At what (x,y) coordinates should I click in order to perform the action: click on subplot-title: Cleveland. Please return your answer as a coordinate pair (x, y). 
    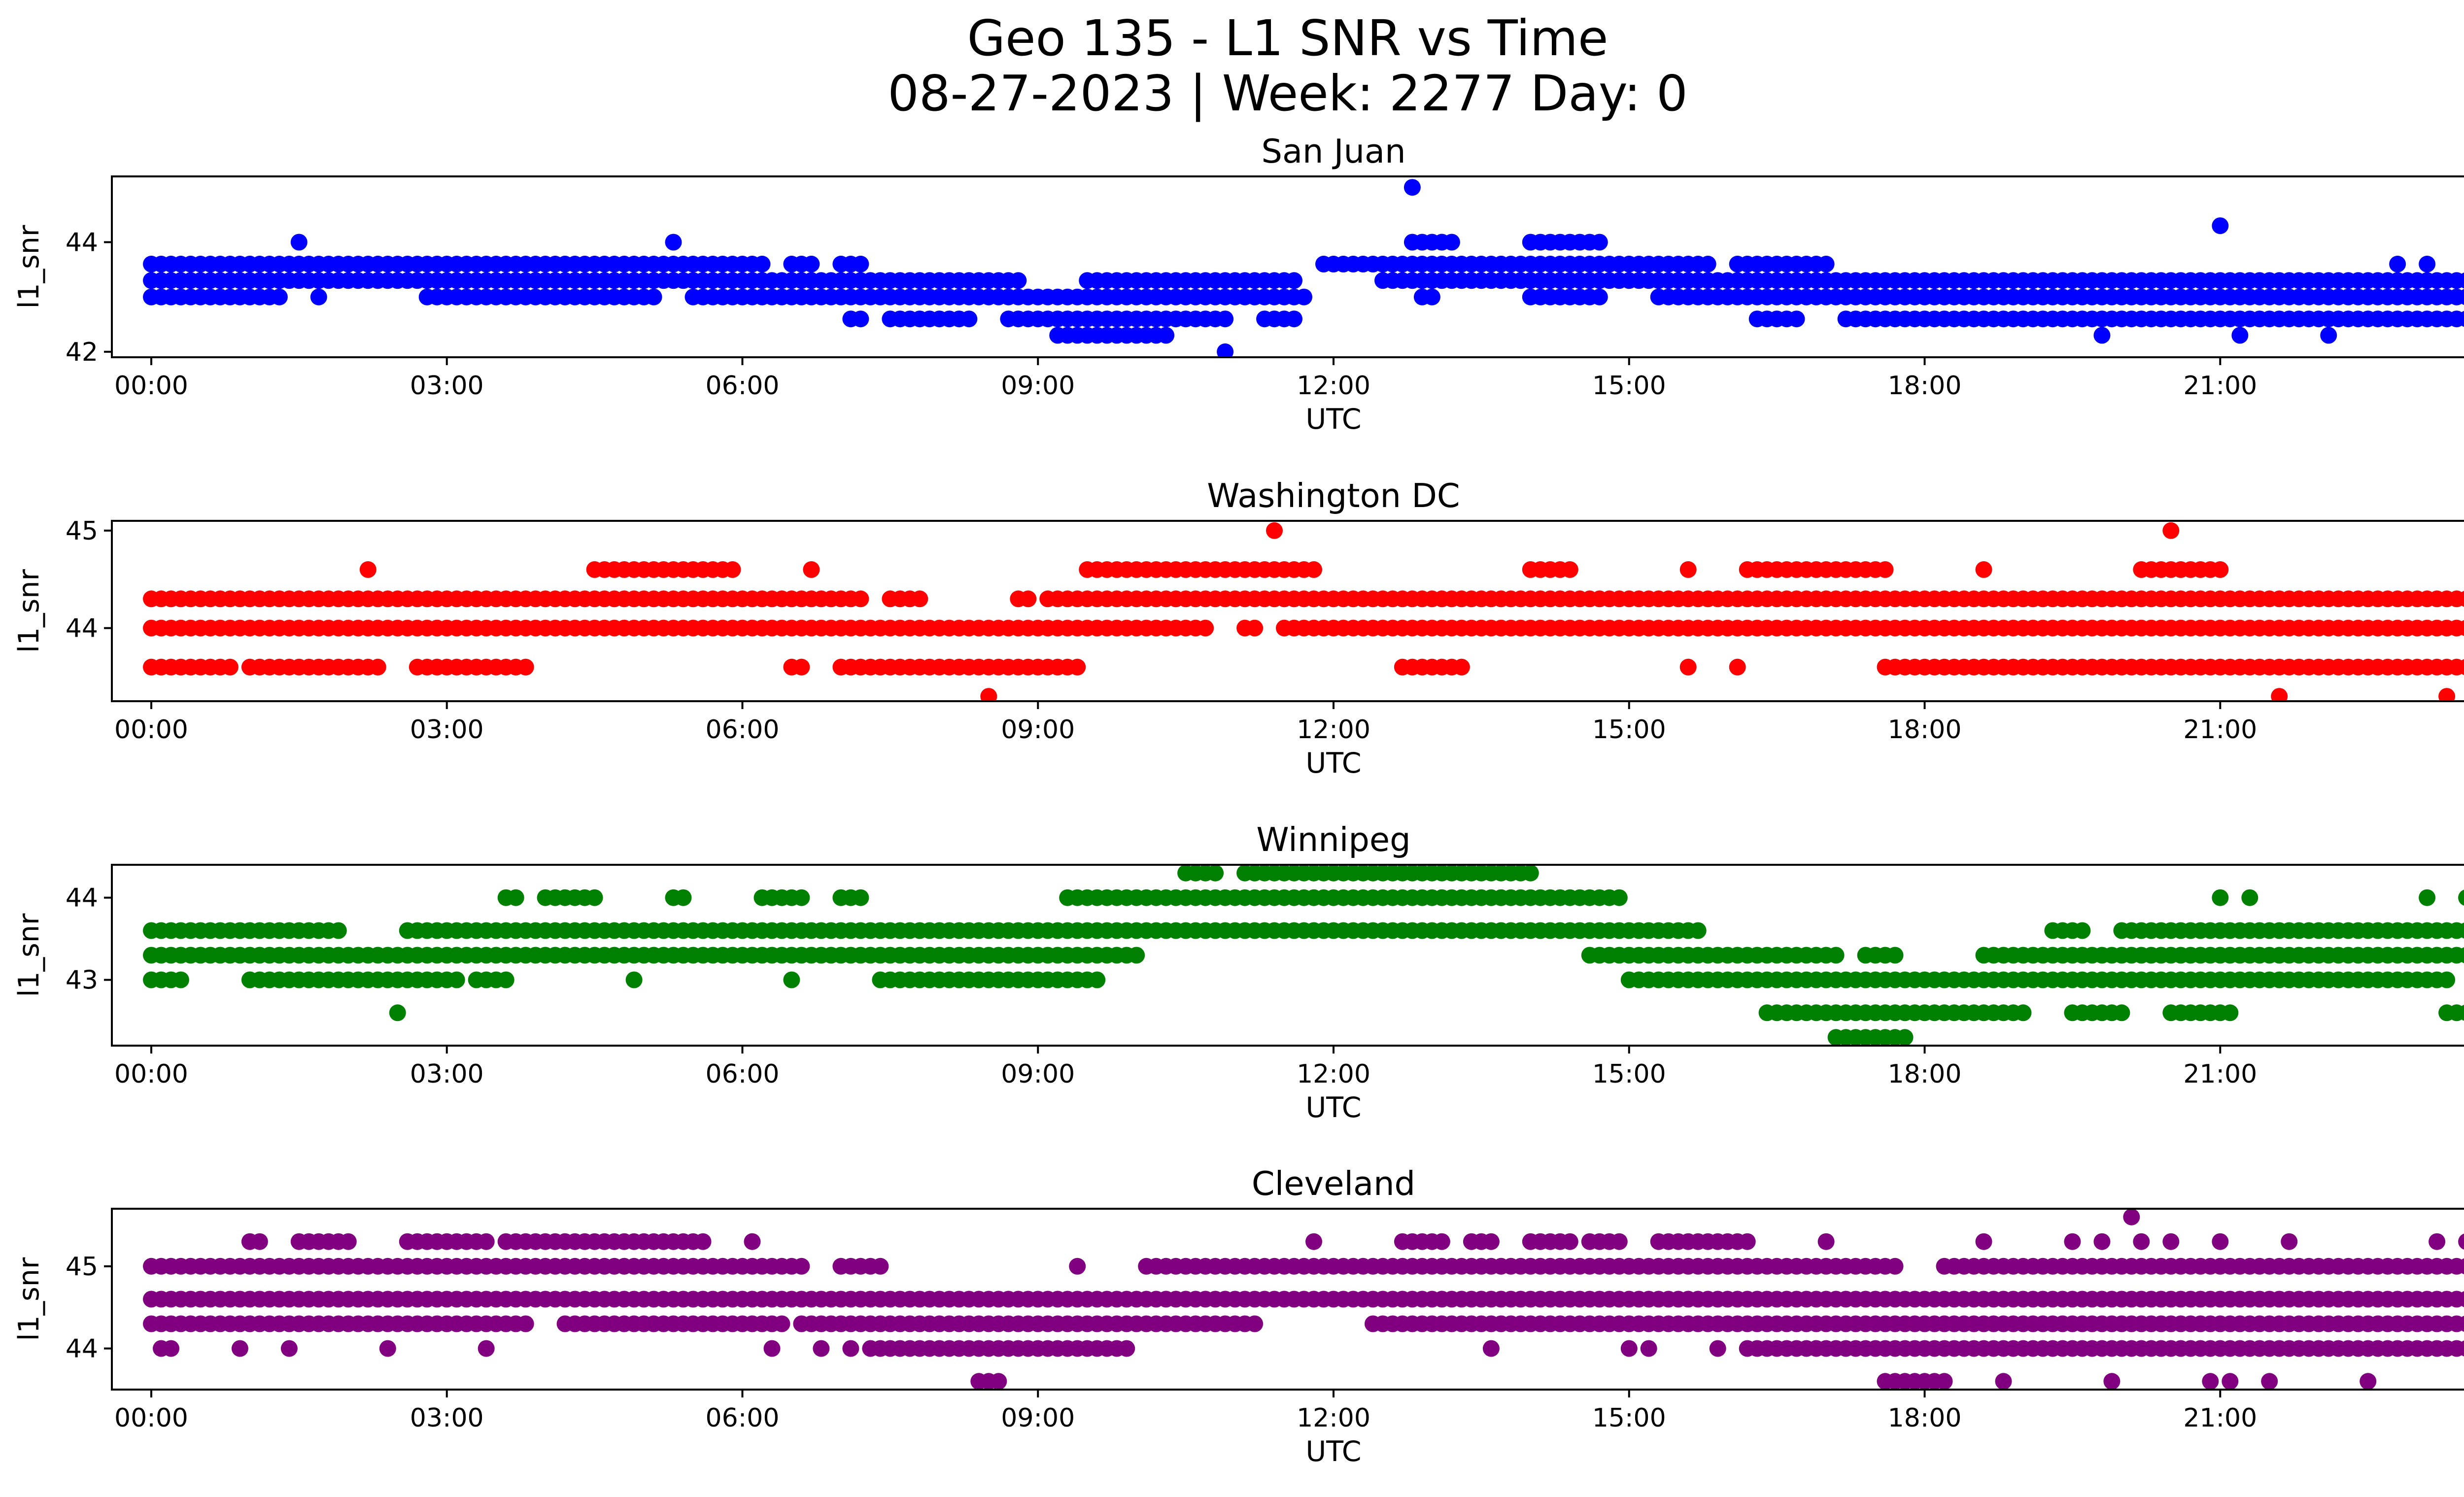
    Looking at the image, I should click on (1333, 1183).